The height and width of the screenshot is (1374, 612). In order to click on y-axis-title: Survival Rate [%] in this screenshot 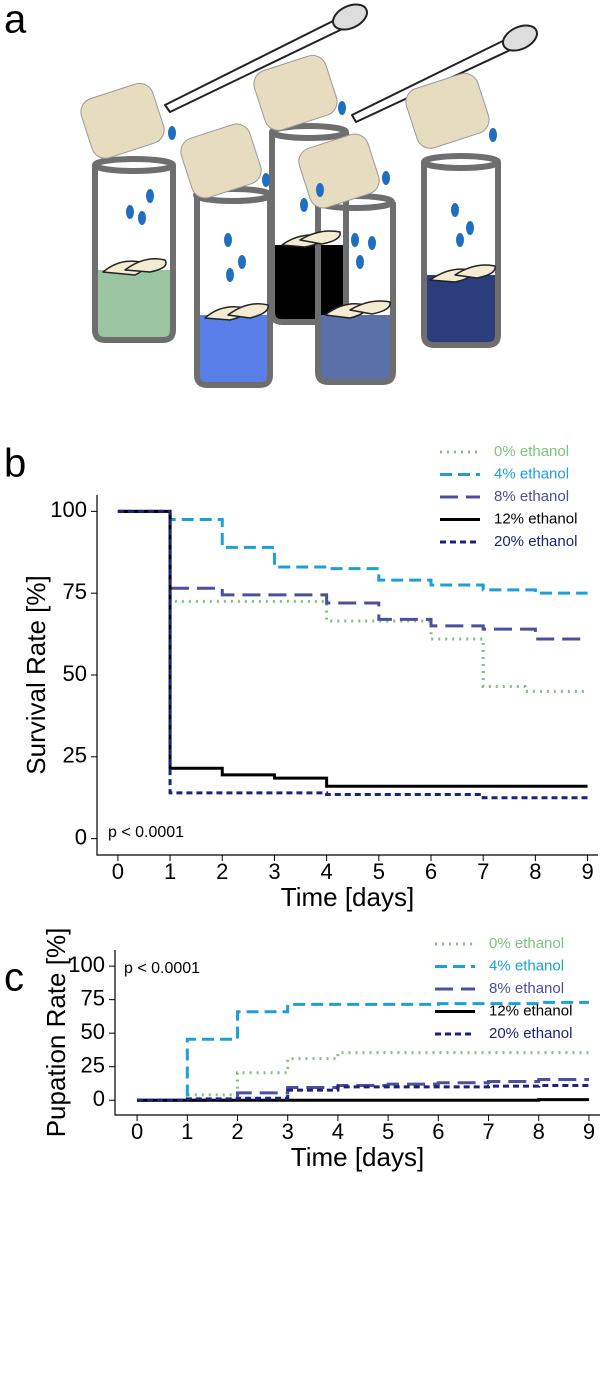, I will do `click(36, 674)`.